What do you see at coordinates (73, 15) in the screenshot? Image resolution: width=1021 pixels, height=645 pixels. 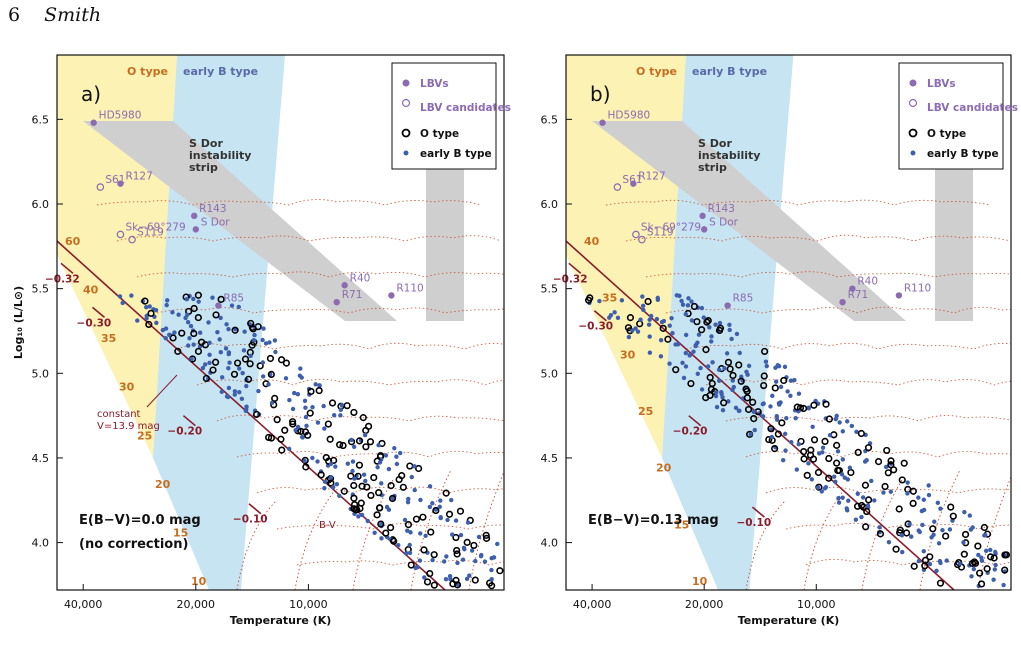 I see `running-head: Smith` at bounding box center [73, 15].